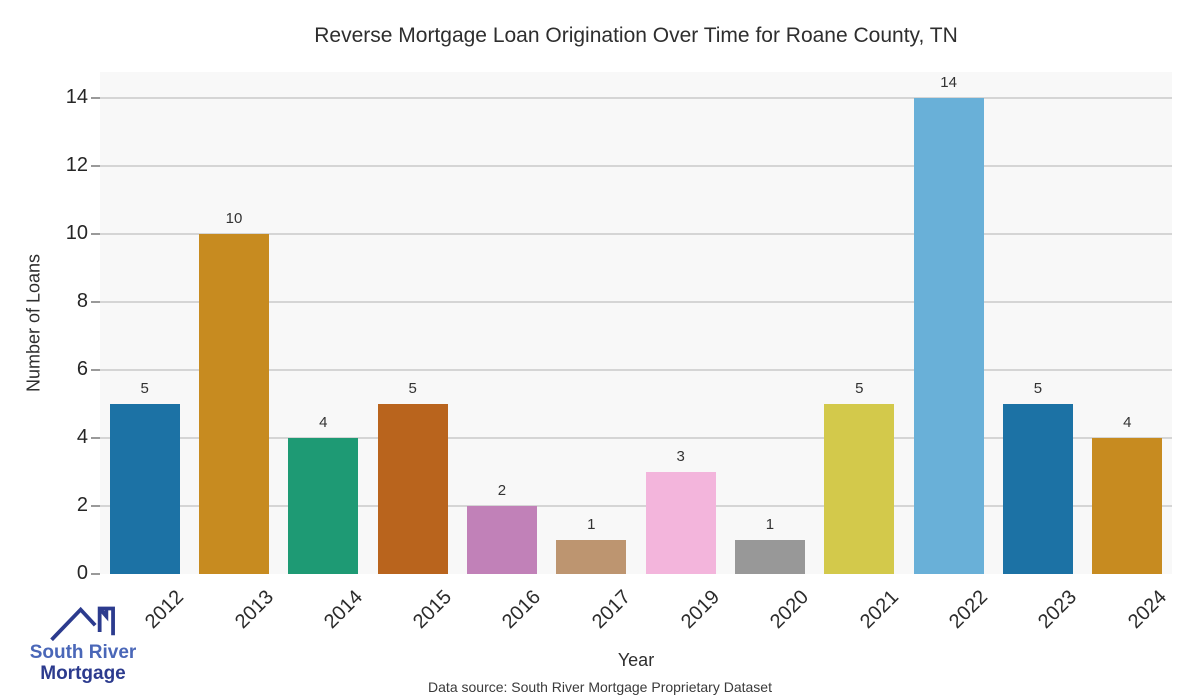 This screenshot has width=1200, height=700. What do you see at coordinates (323, 422) in the screenshot?
I see `bar-value-label-2014: 4` at bounding box center [323, 422].